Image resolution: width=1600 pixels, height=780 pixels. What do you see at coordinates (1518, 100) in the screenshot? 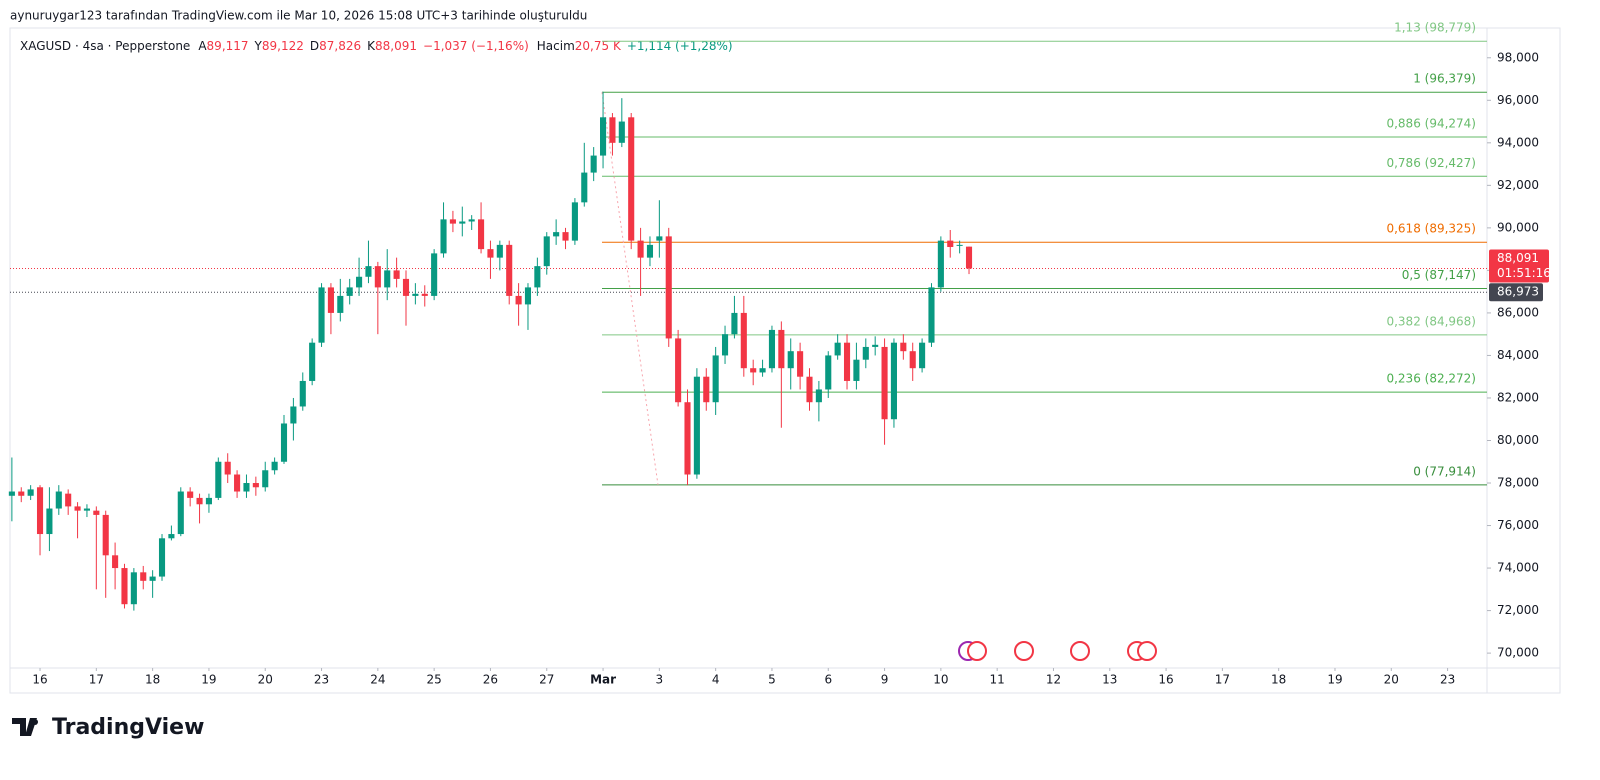
I see `y-tick-label: 96,000` at bounding box center [1518, 100].